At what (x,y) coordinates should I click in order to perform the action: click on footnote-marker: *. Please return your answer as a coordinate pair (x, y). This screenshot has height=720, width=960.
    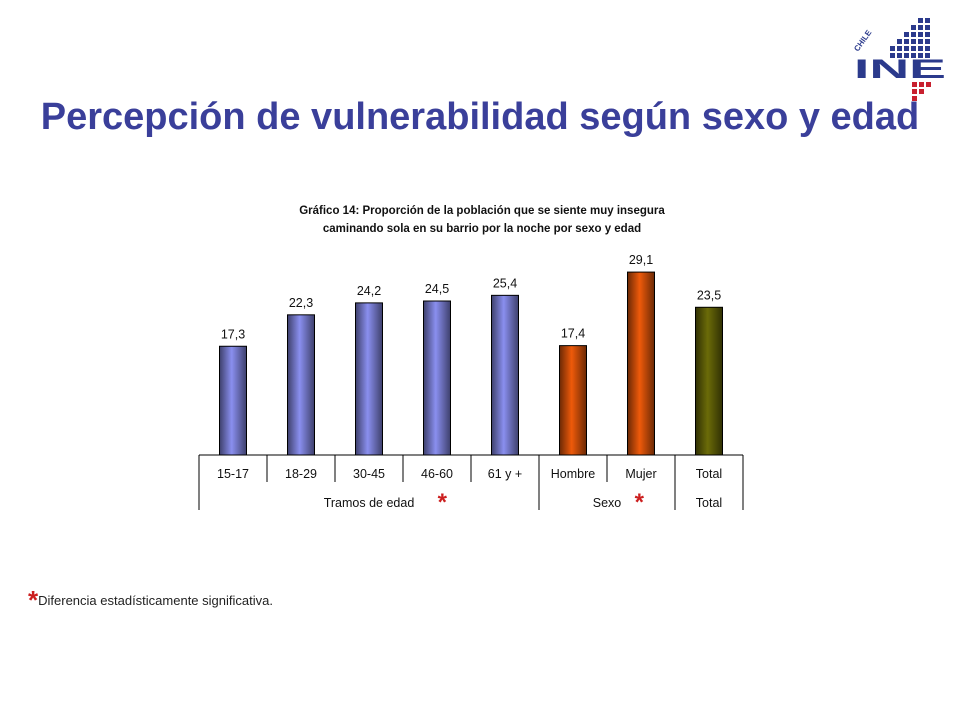
    Looking at the image, I should click on (33, 600).